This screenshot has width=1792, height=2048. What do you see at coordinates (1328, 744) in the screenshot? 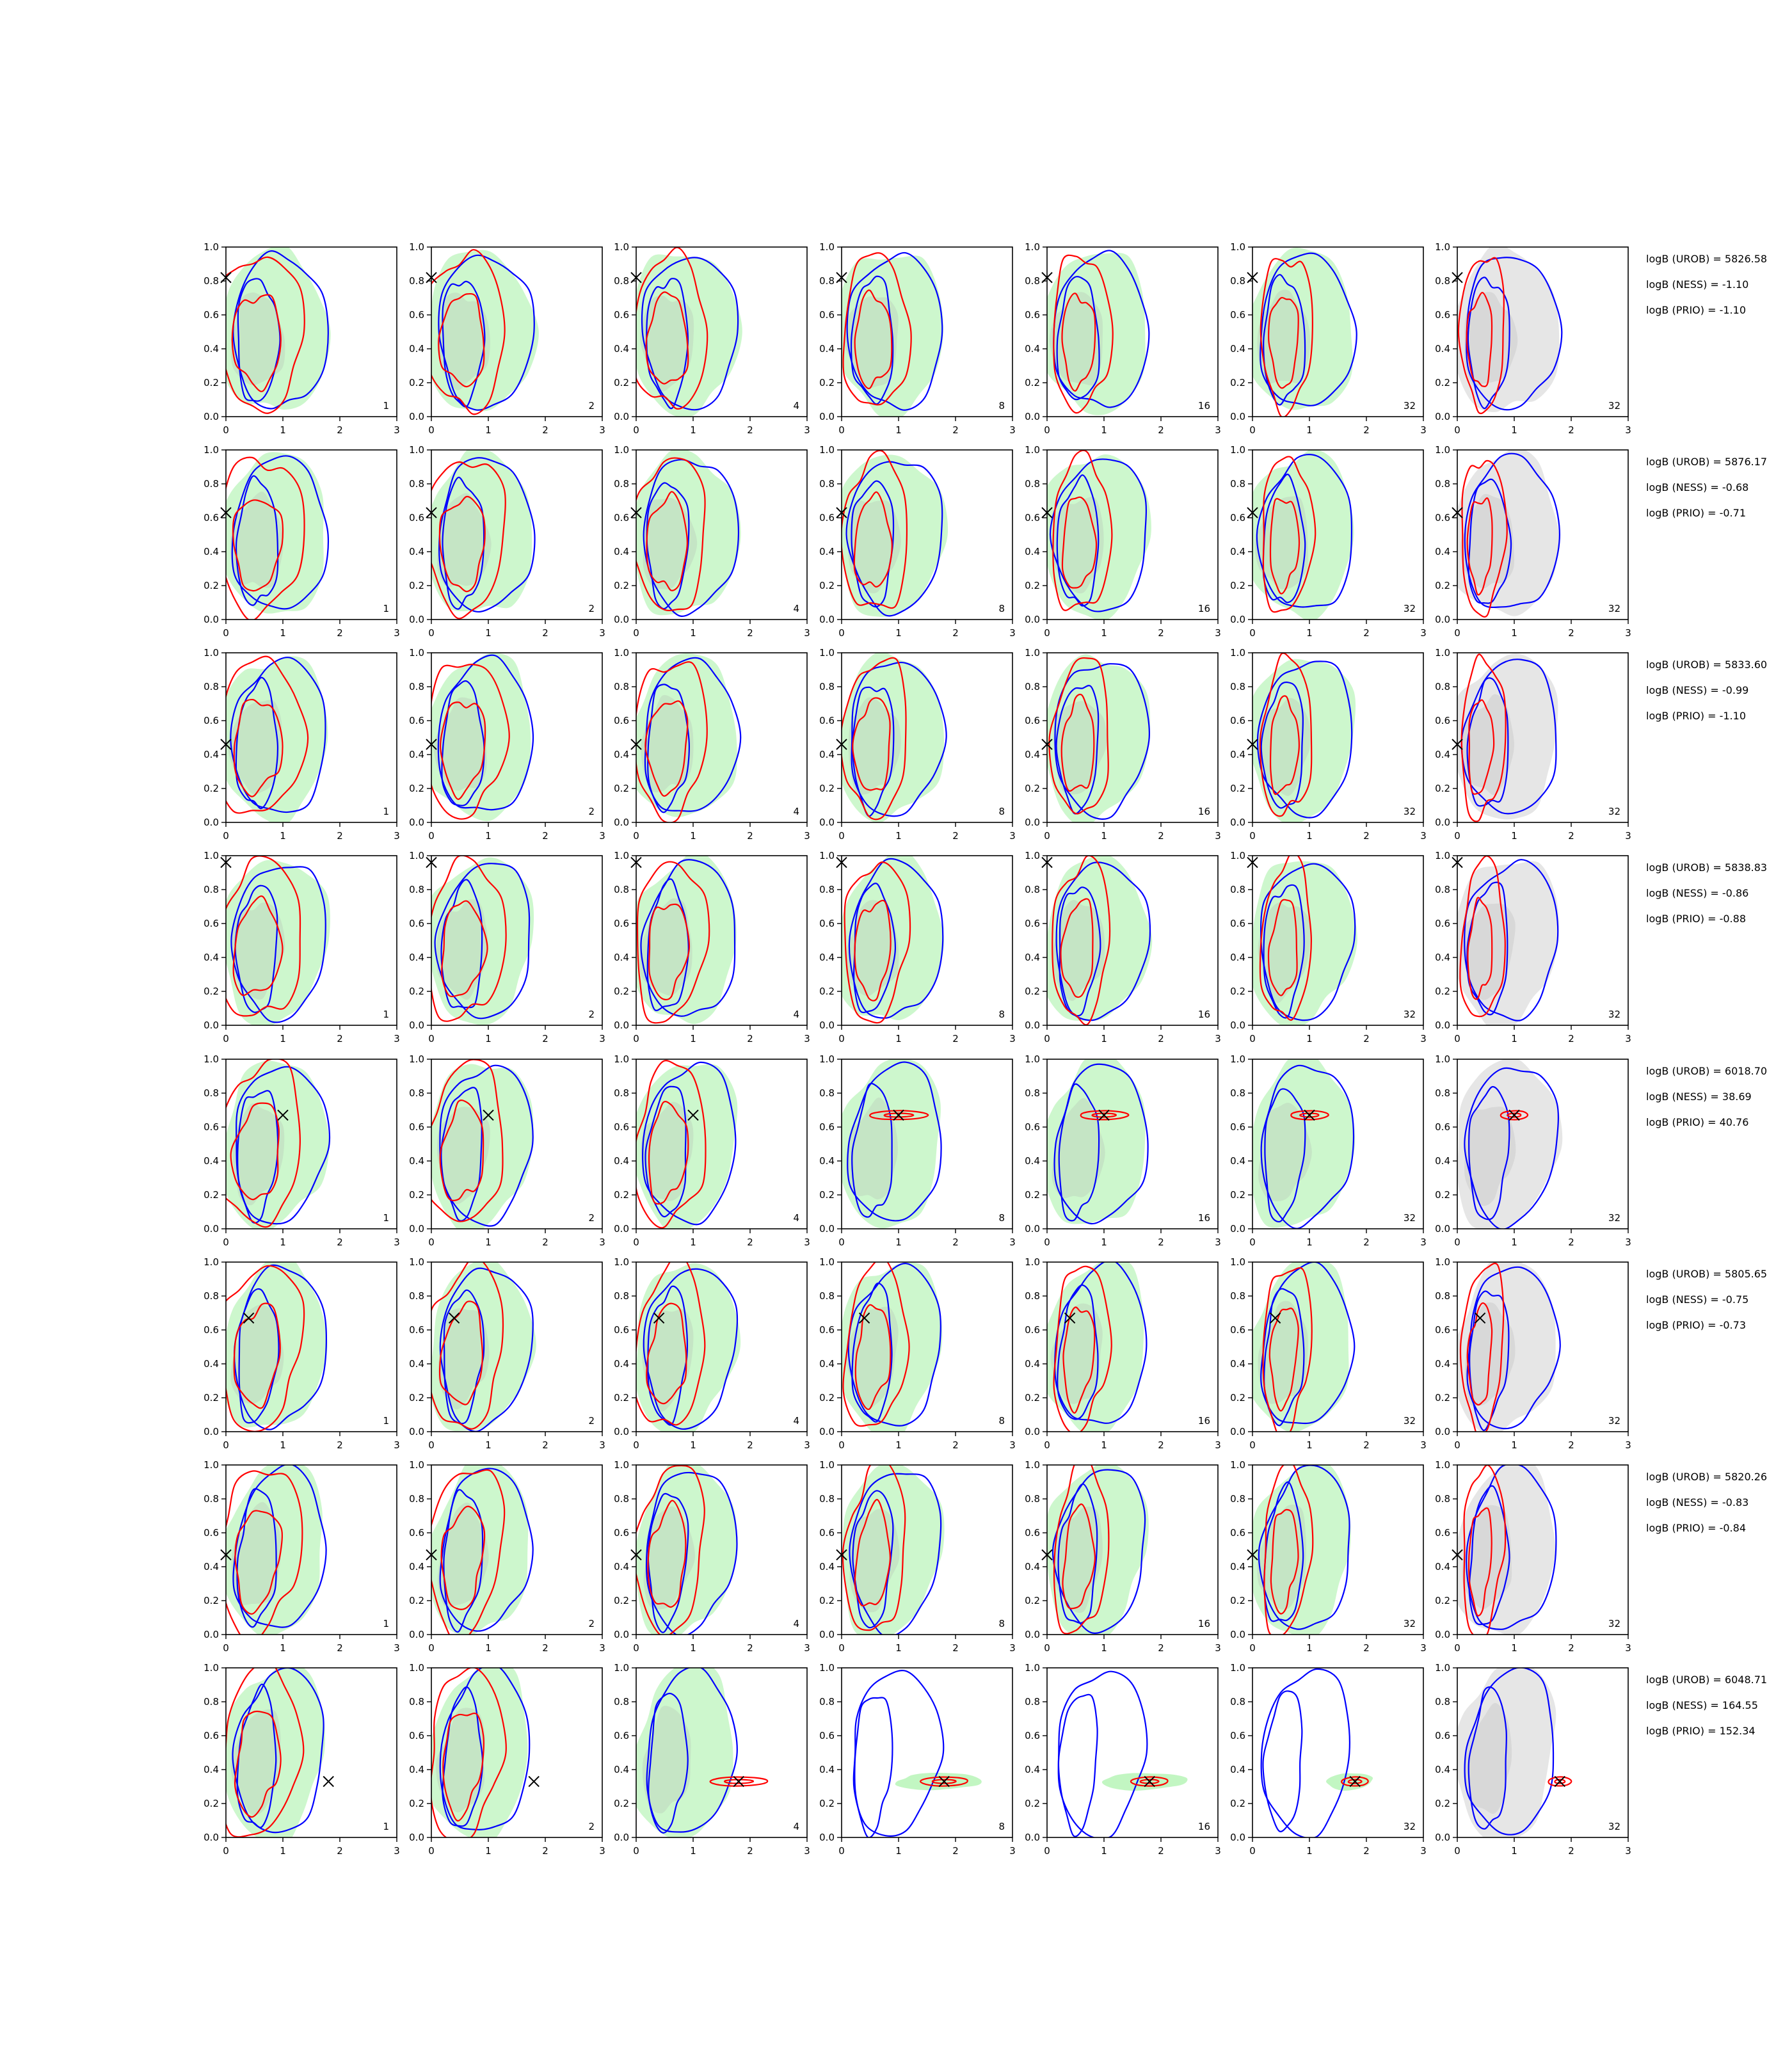
I see `panel-r3-c6: 0 1 2 3 0.0 0.2 0.4 0.6 0.8 1.0 32` at bounding box center [1328, 744].